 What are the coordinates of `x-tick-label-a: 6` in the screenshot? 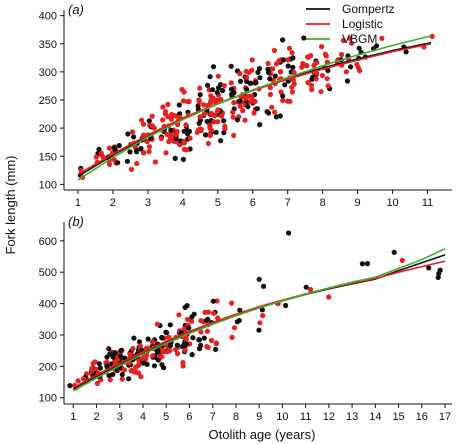 It's located at (253, 203).